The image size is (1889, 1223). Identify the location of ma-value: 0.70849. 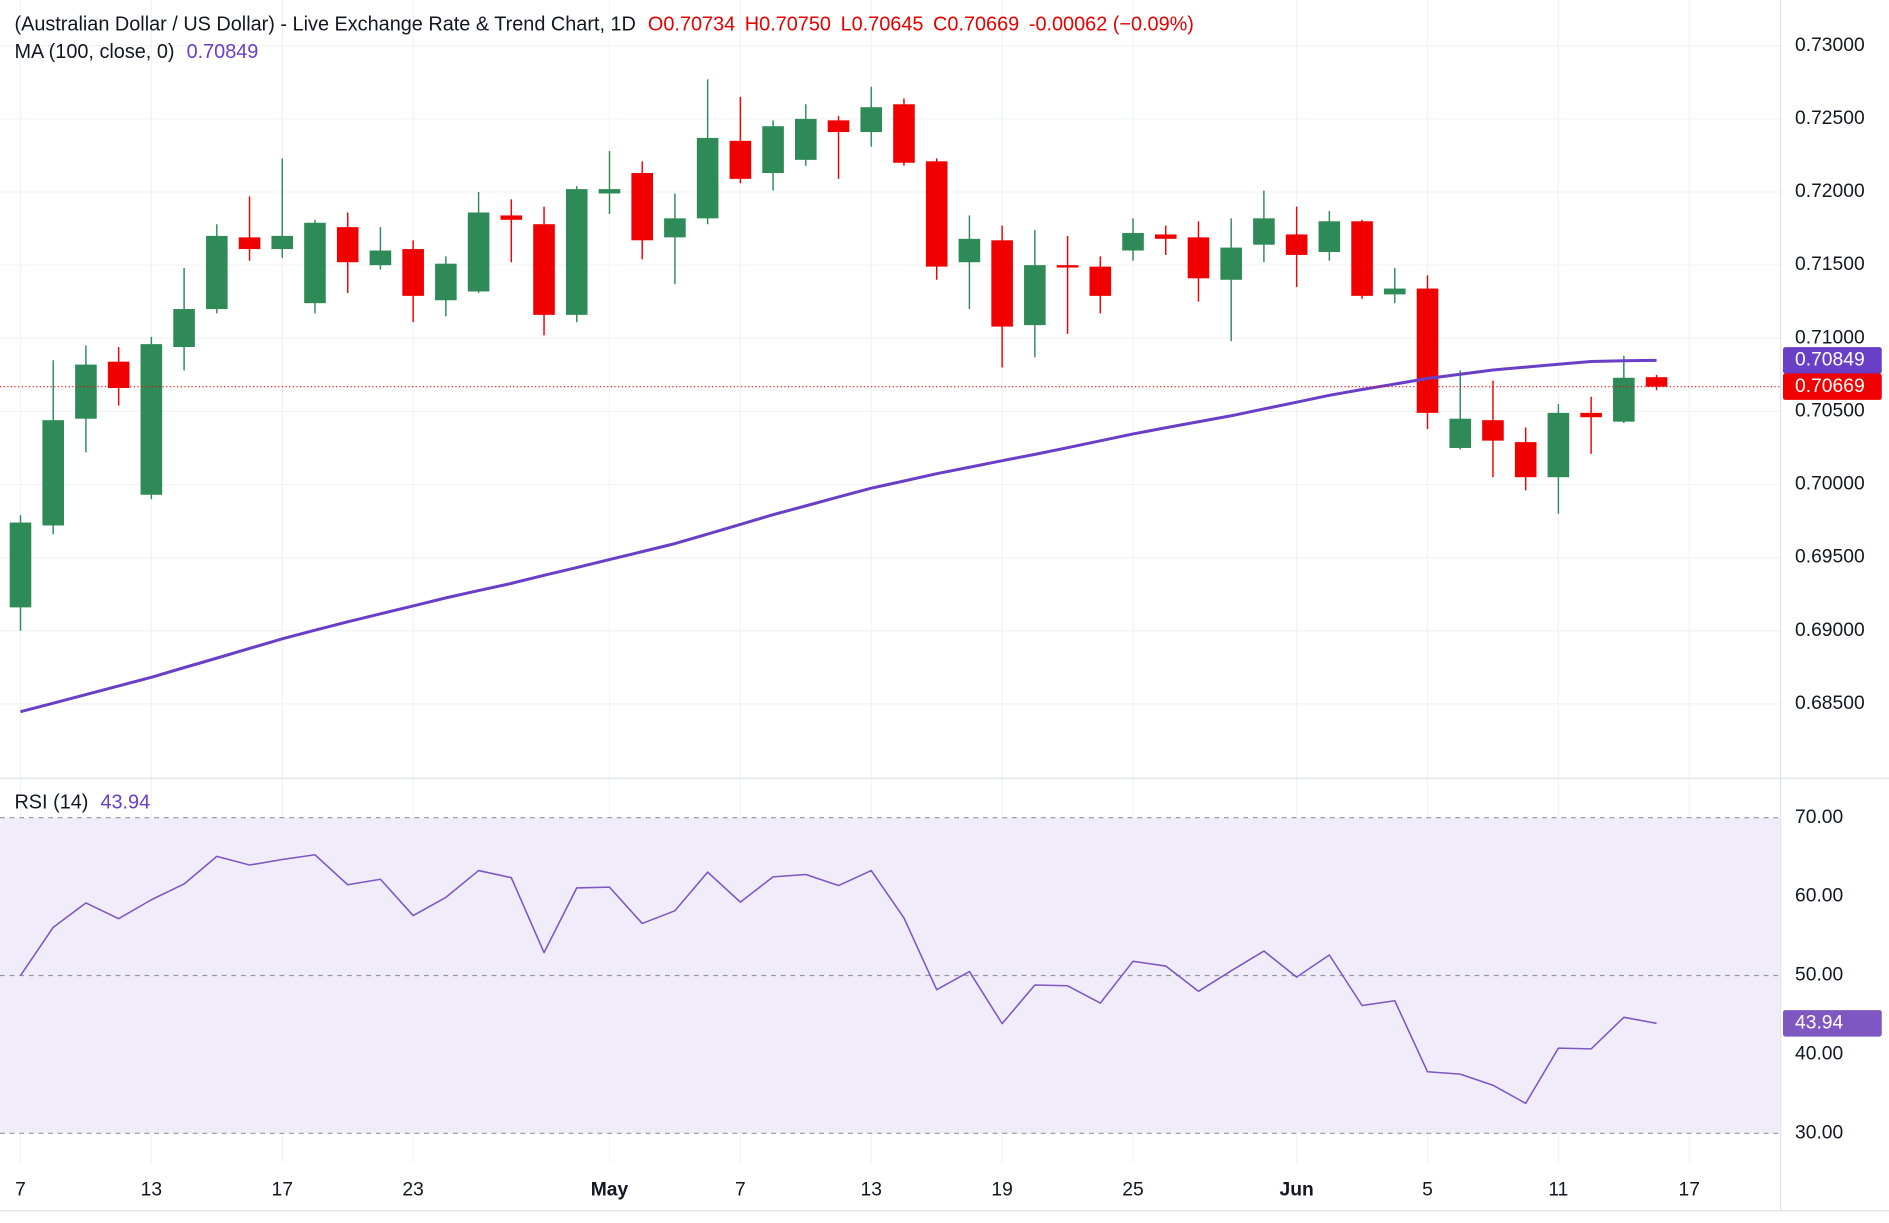
(223, 52).